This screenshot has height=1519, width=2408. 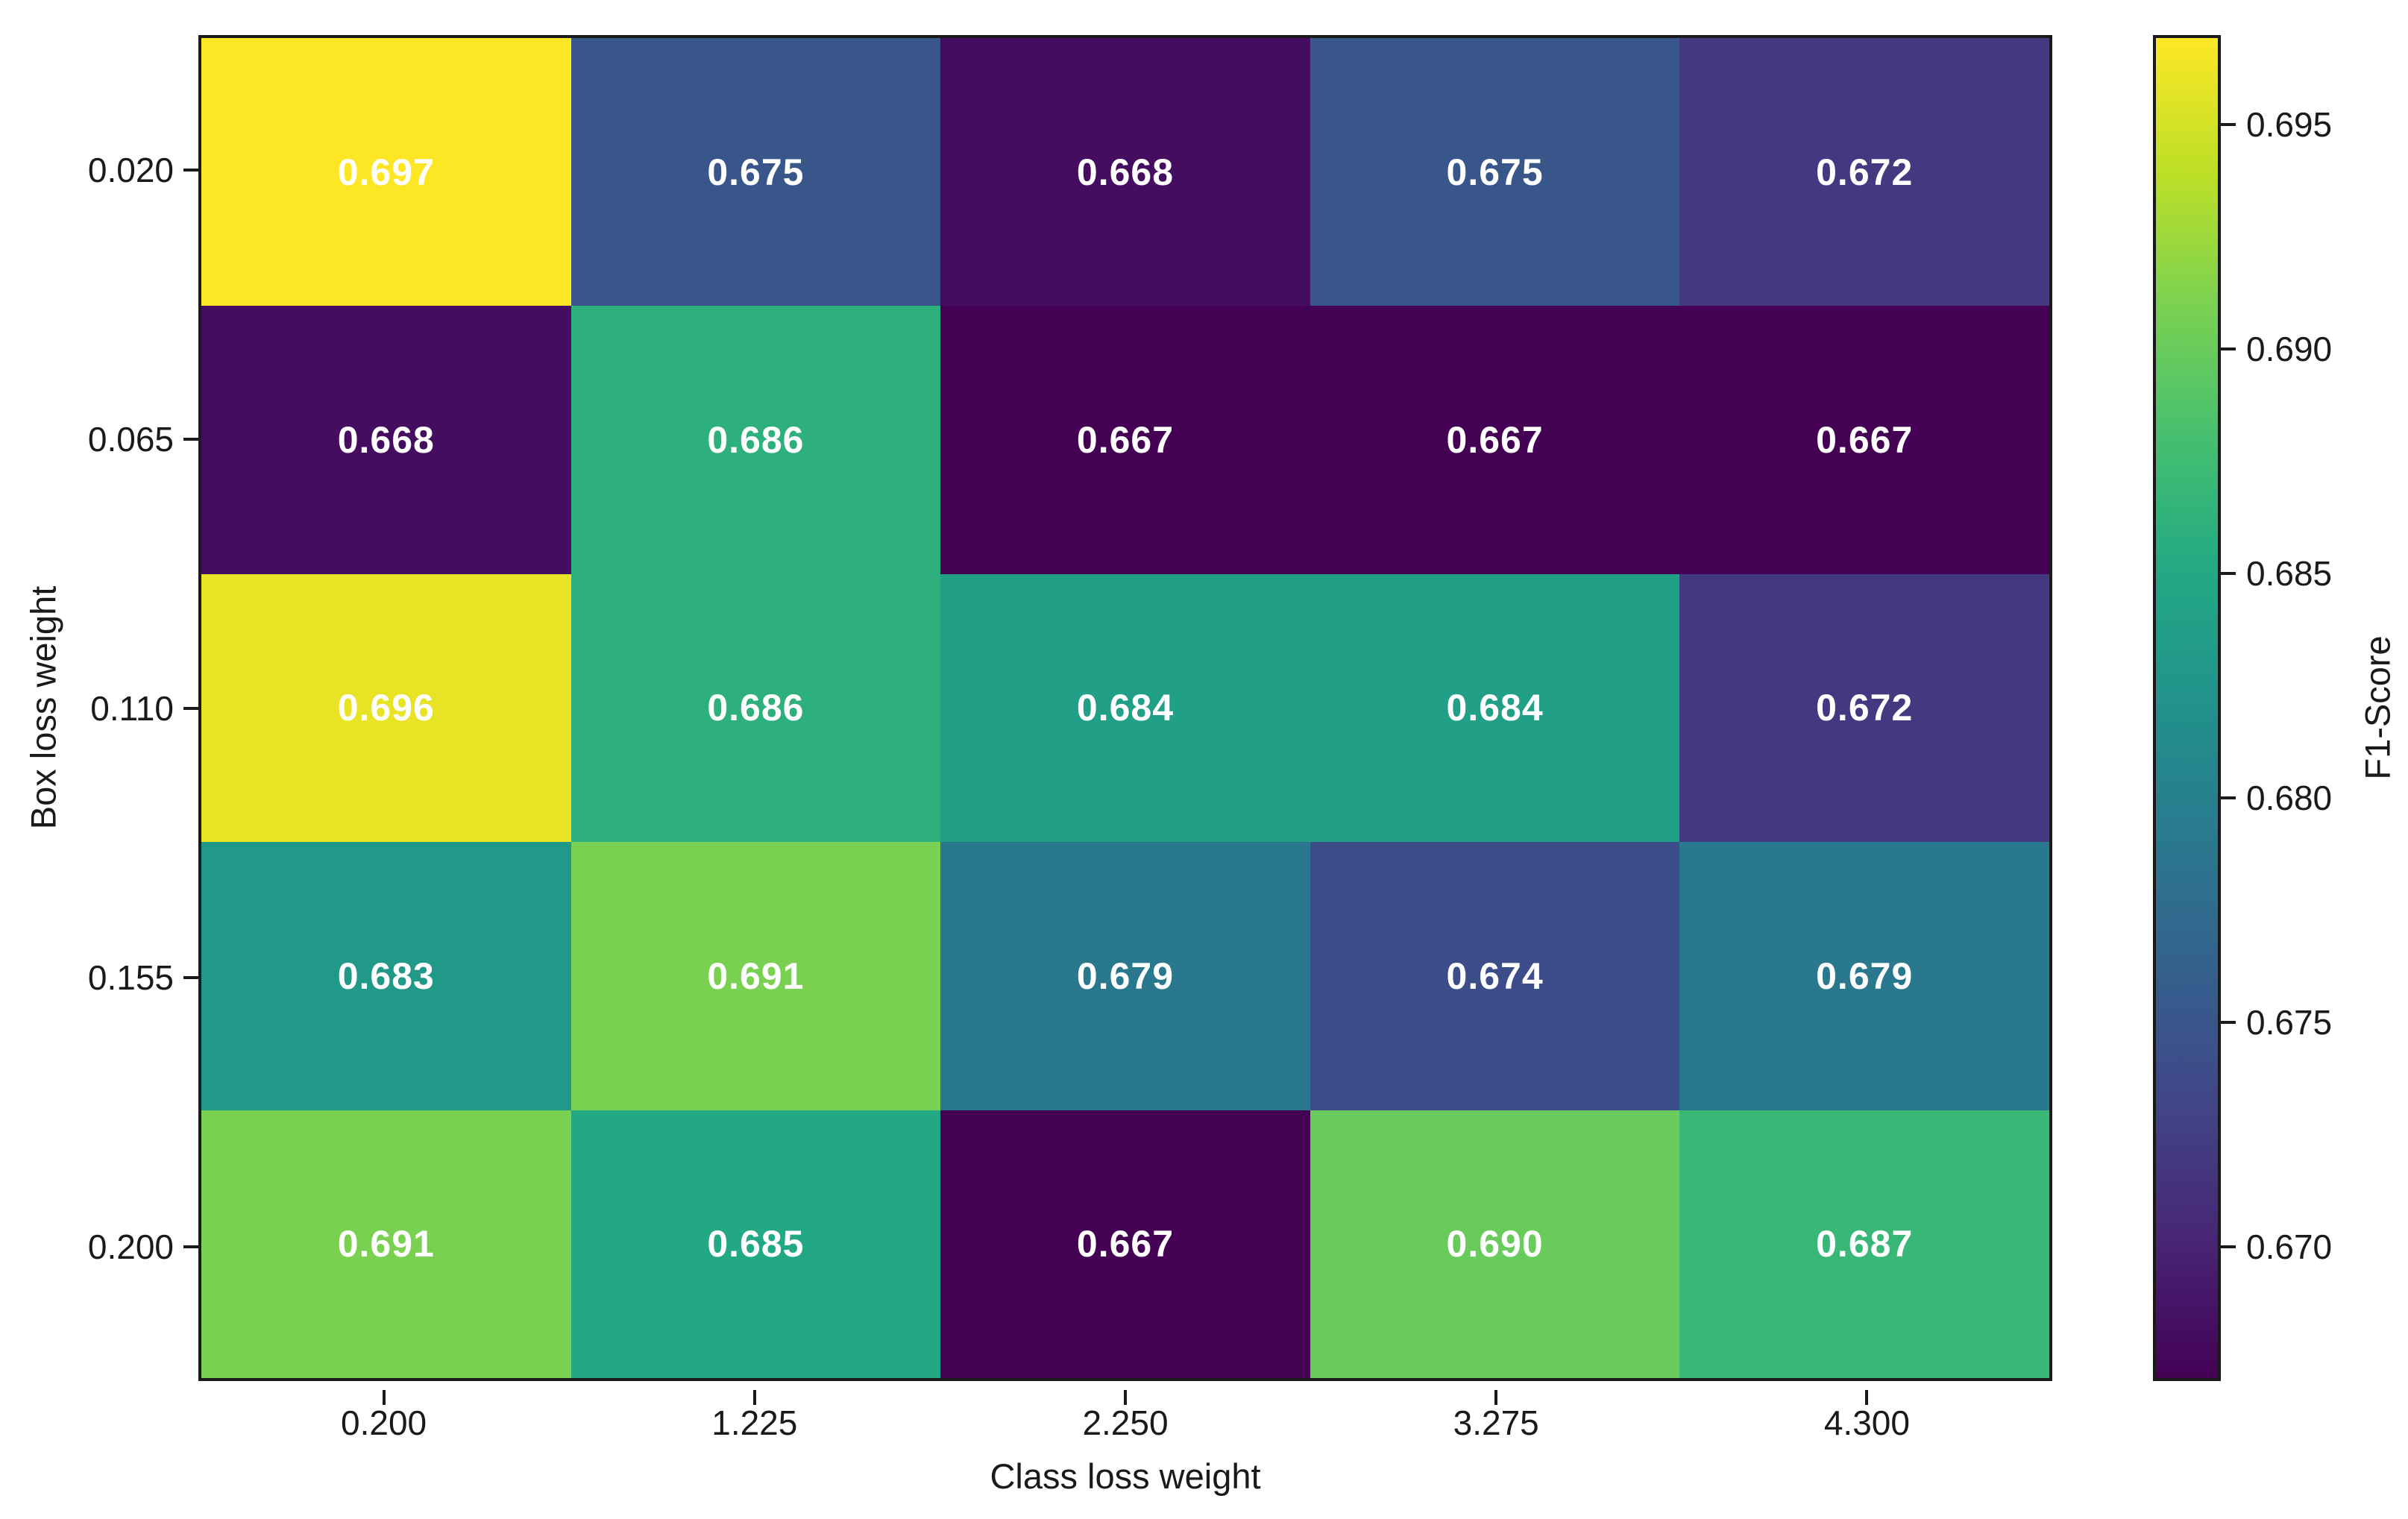 I want to click on heatmap-cell-r4-c3: 0.690, so click(x=1495, y=1244).